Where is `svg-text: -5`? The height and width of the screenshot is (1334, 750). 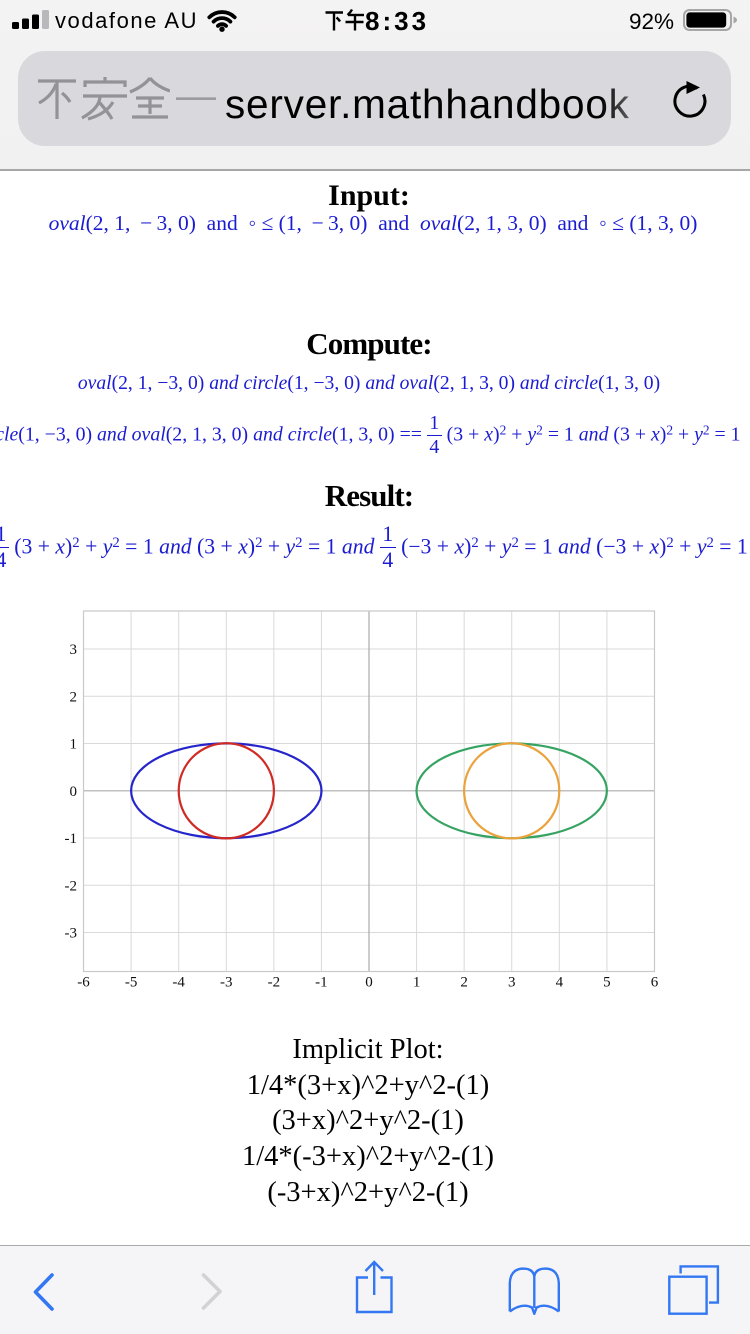
svg-text: -5 is located at coordinates (131, 983).